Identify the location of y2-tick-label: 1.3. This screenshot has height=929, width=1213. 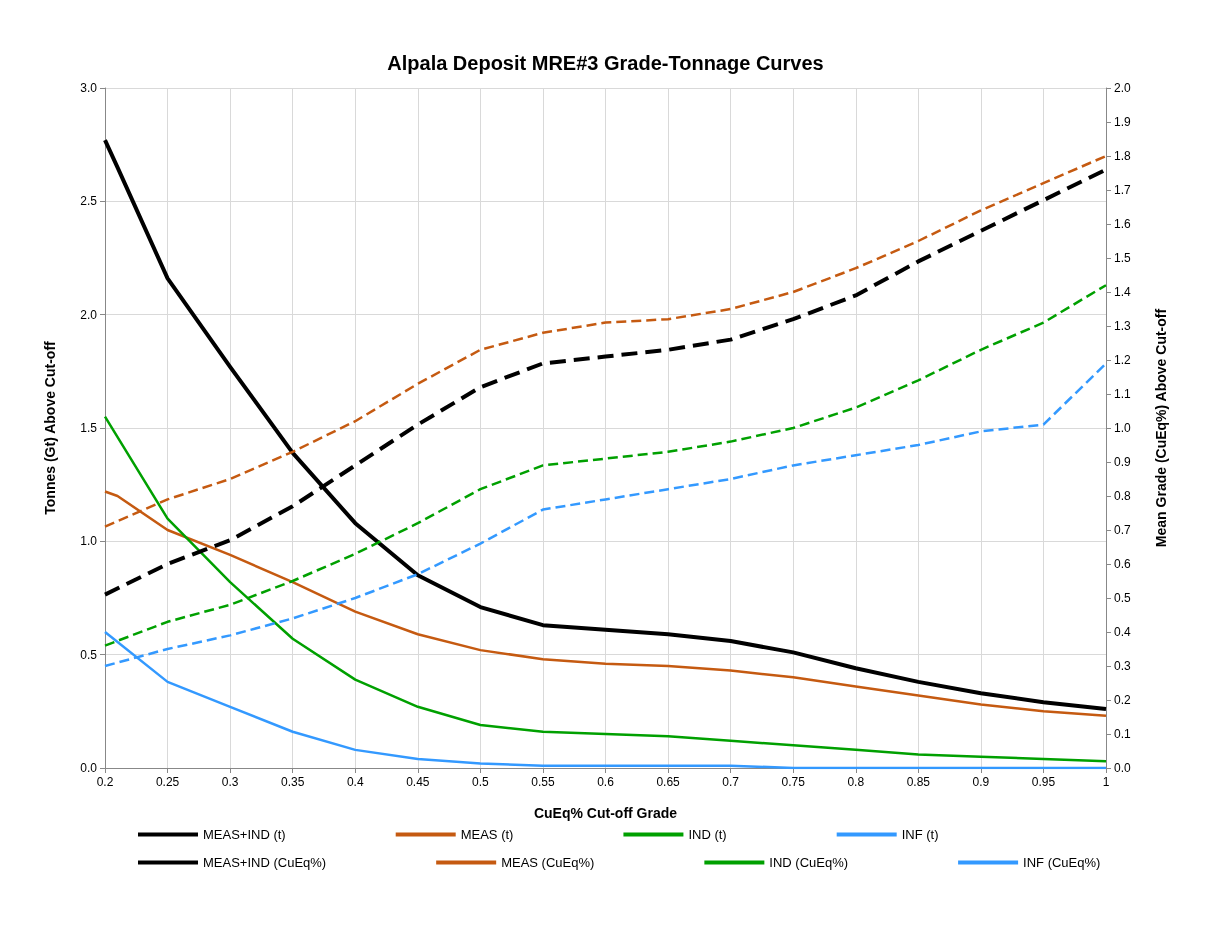
(1123, 326).